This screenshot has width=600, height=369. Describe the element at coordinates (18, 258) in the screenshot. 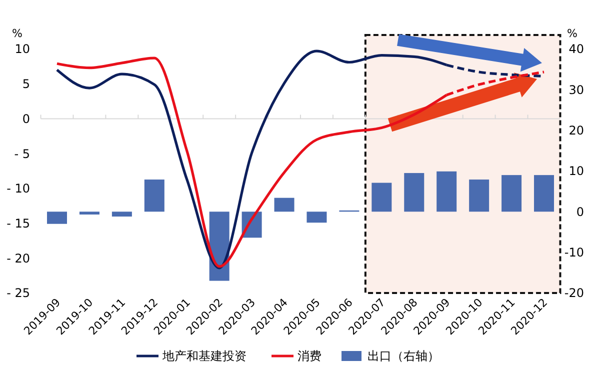

I see `y-tick-label: - 20` at that location.